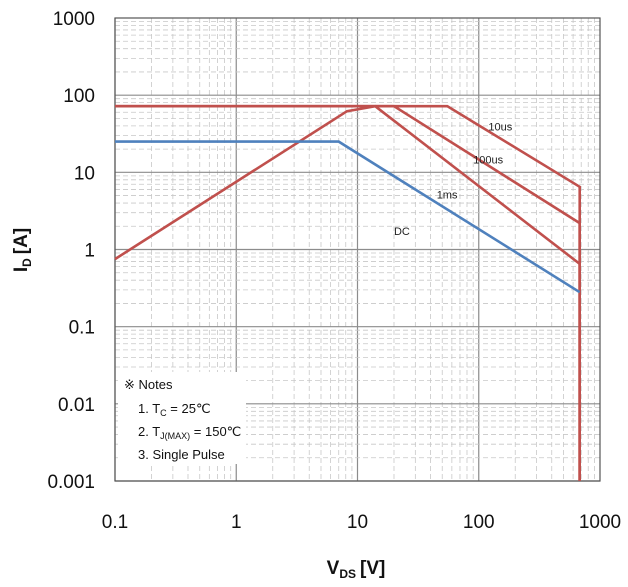  Describe the element at coordinates (488, 161) in the screenshot. I see `series-label-100us: 100us` at that location.